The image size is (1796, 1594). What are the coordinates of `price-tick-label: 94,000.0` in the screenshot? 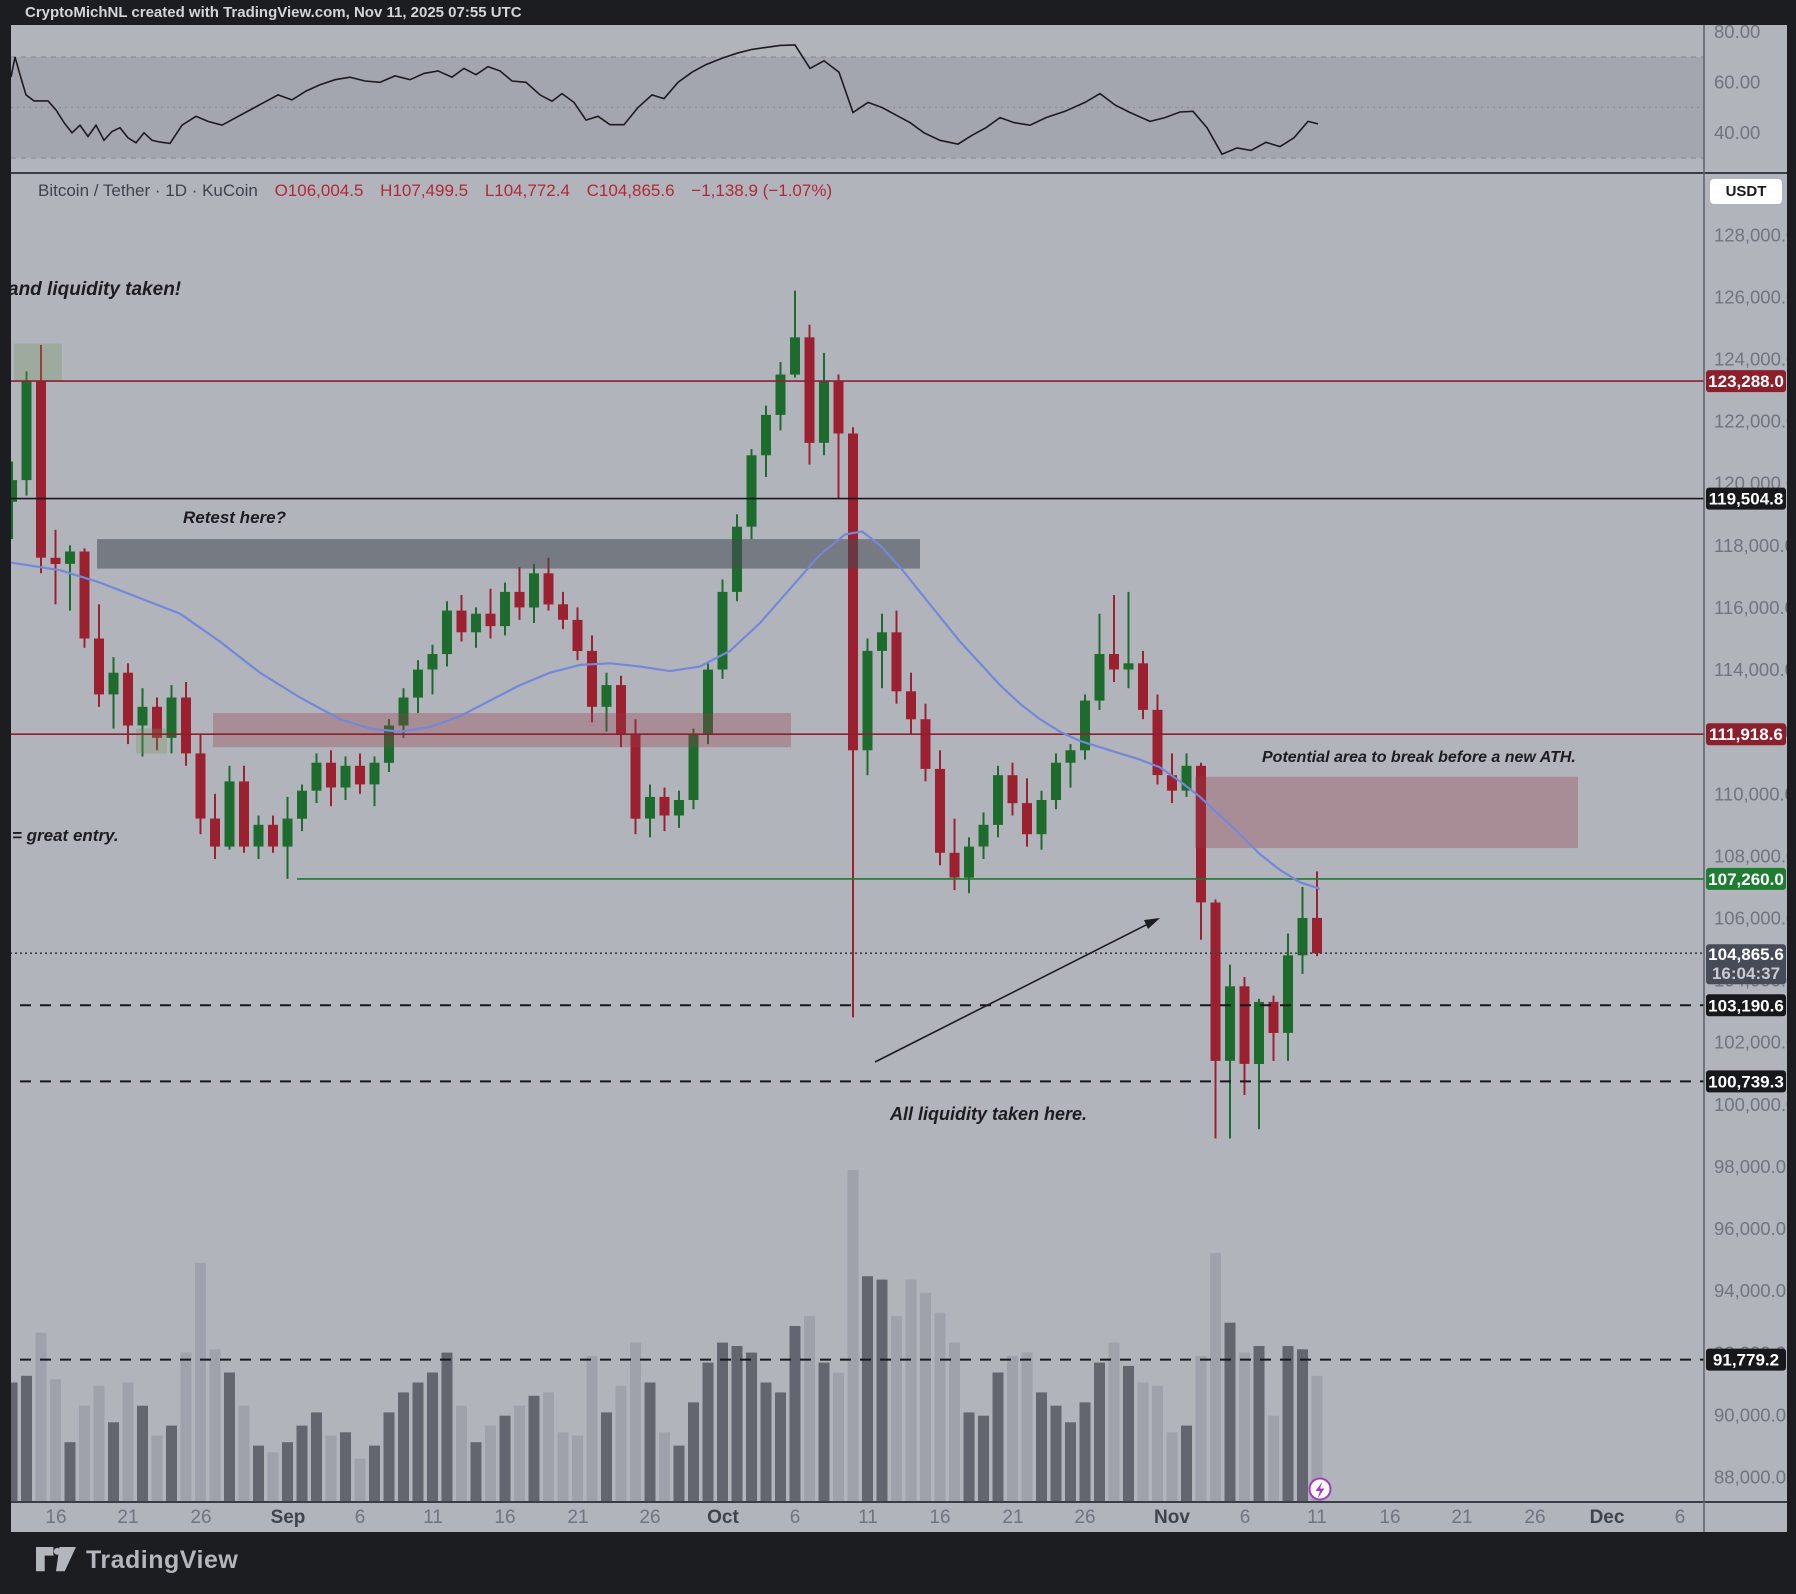 It's located at (1750, 1290).